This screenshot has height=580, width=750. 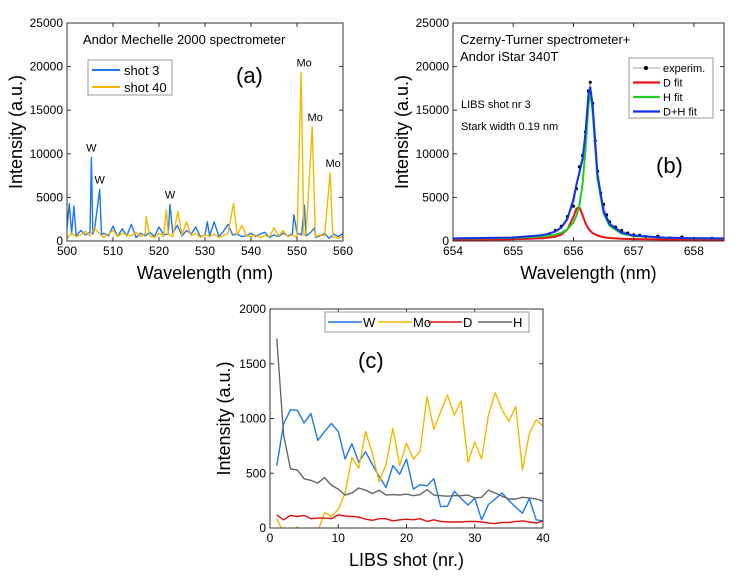 What do you see at coordinates (634, 251) in the screenshot?
I see `x-tick-label: 657` at bounding box center [634, 251].